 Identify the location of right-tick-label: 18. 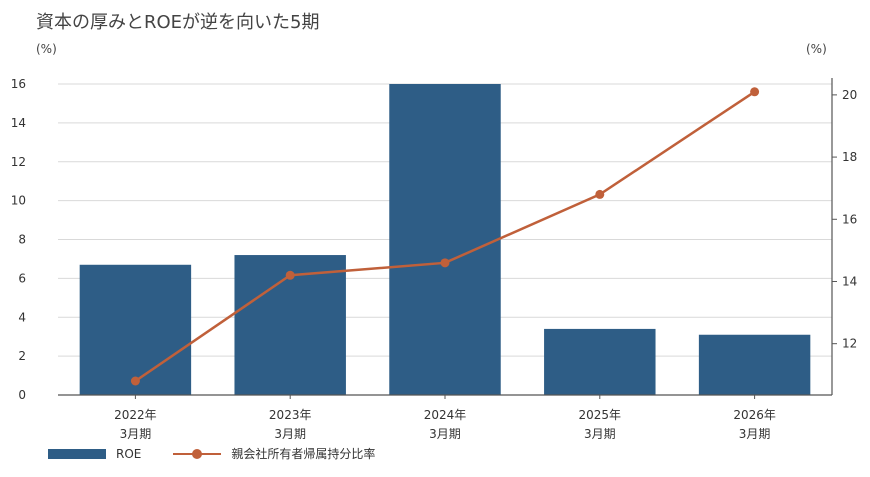
(849, 157).